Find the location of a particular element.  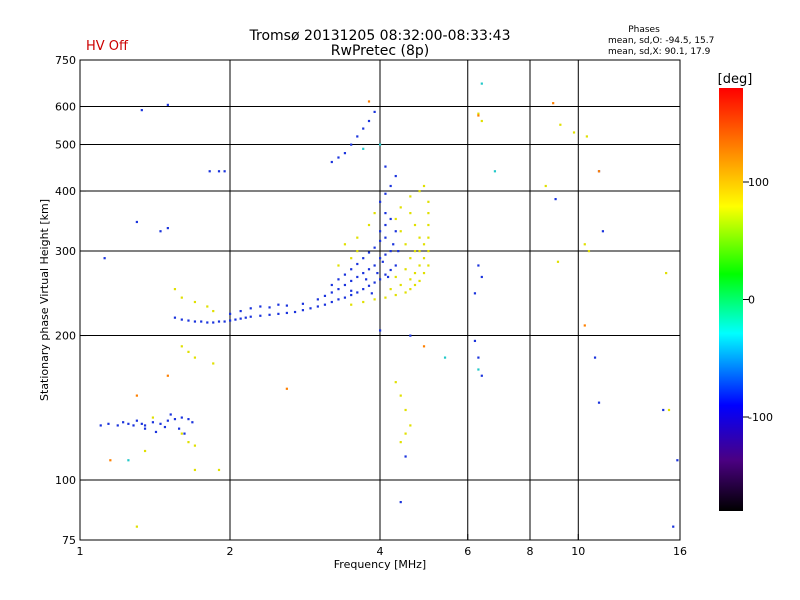

x-tick-label: 1 is located at coordinates (80, 551).